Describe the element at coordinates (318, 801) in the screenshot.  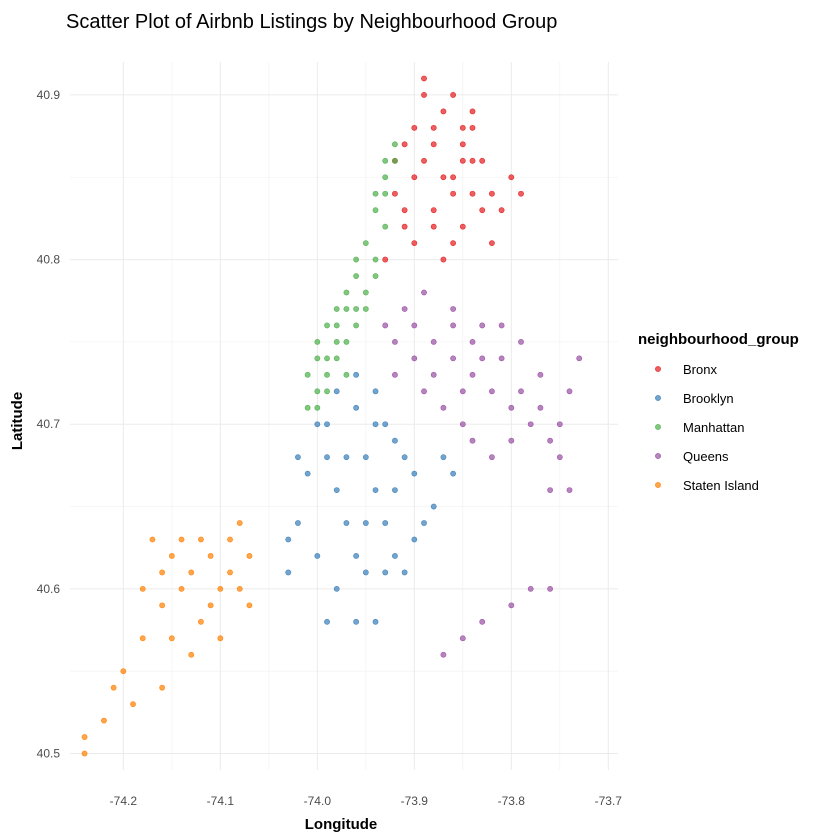
I see `x-tick-label: -74.0` at that location.